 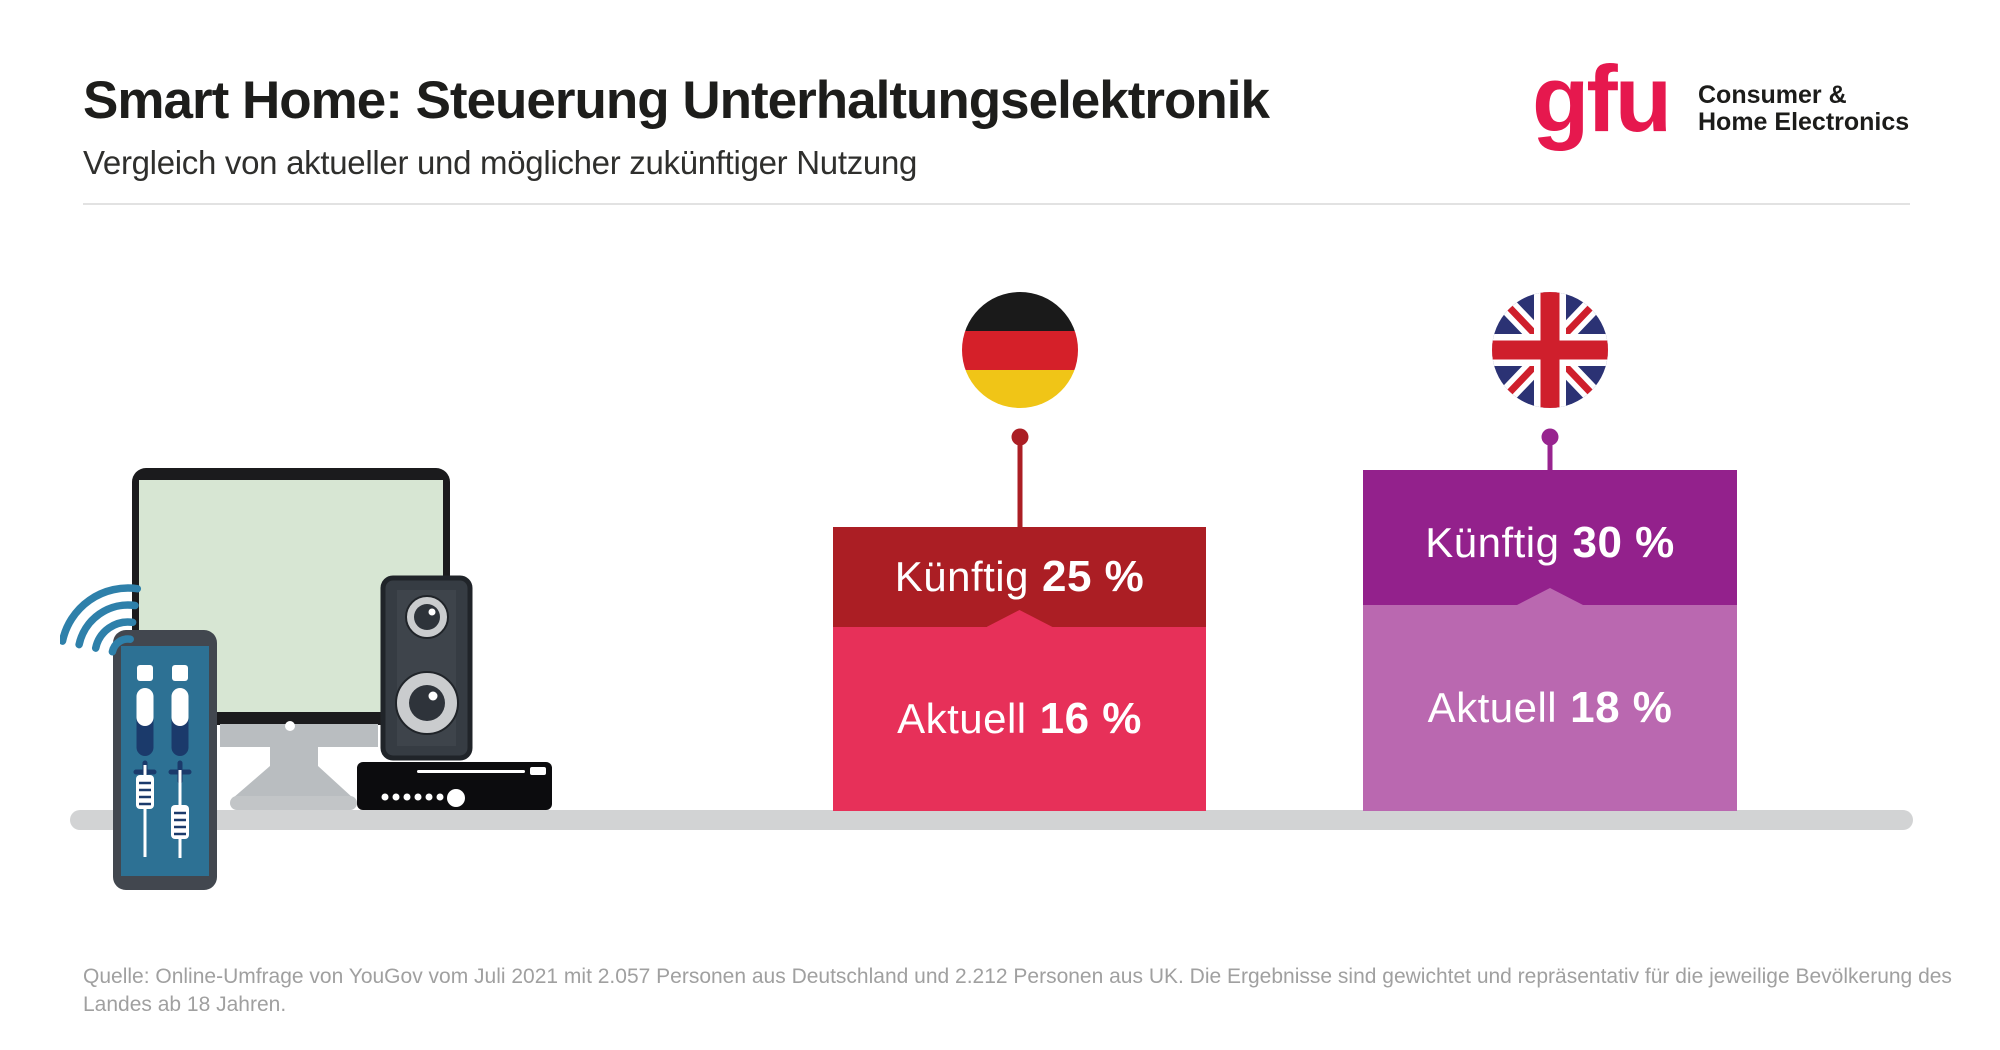 I want to click on uk-current-label: Aktuell, so click(x=1492, y=707).